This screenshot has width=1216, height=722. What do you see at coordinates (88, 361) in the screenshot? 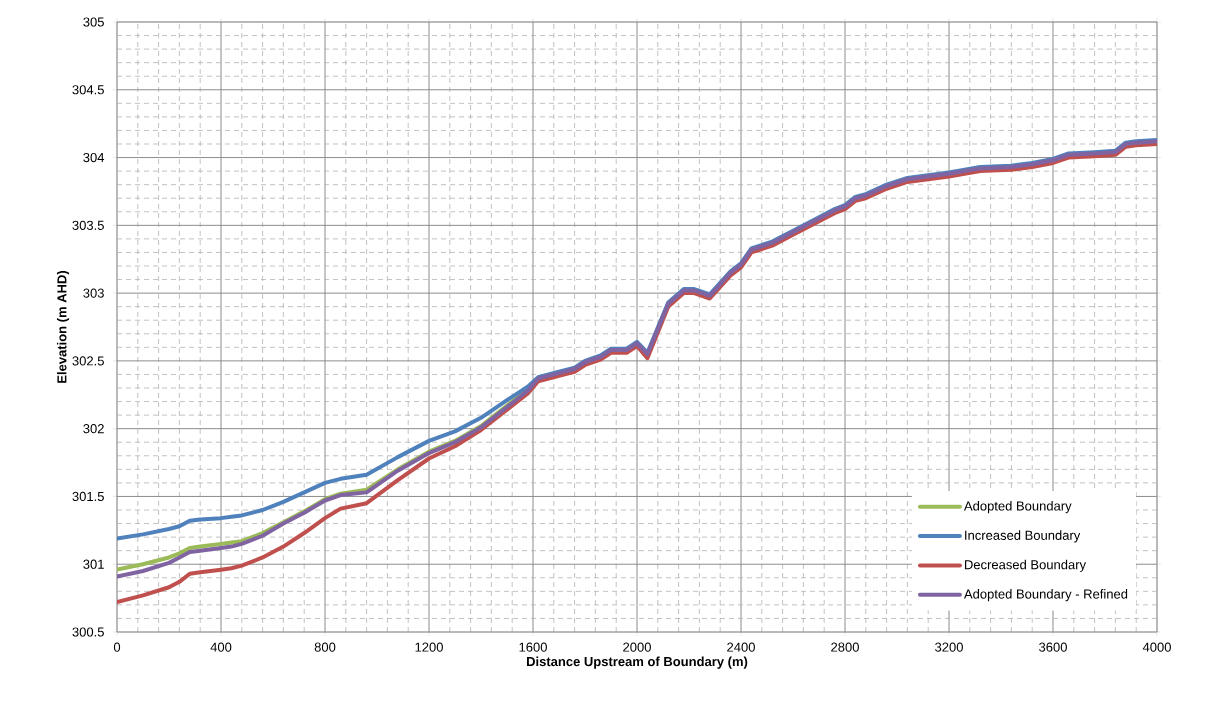
I see `y-tick-label: 302.5` at bounding box center [88, 361].